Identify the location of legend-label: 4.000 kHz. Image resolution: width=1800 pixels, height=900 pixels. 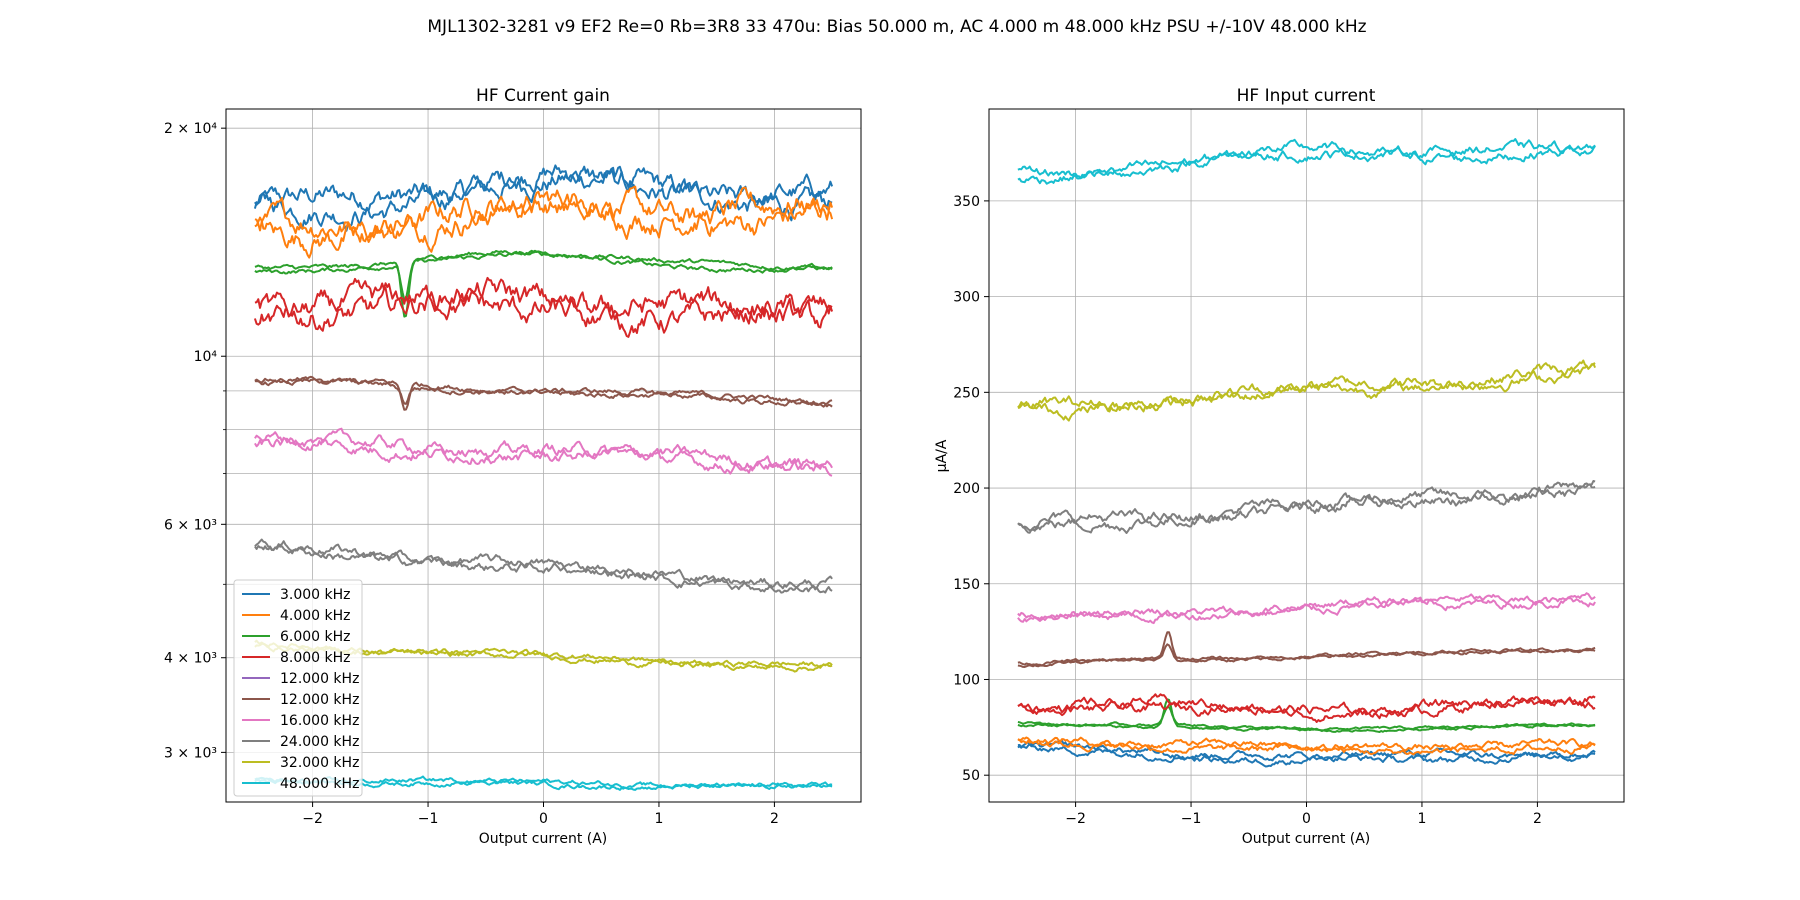
(315, 616).